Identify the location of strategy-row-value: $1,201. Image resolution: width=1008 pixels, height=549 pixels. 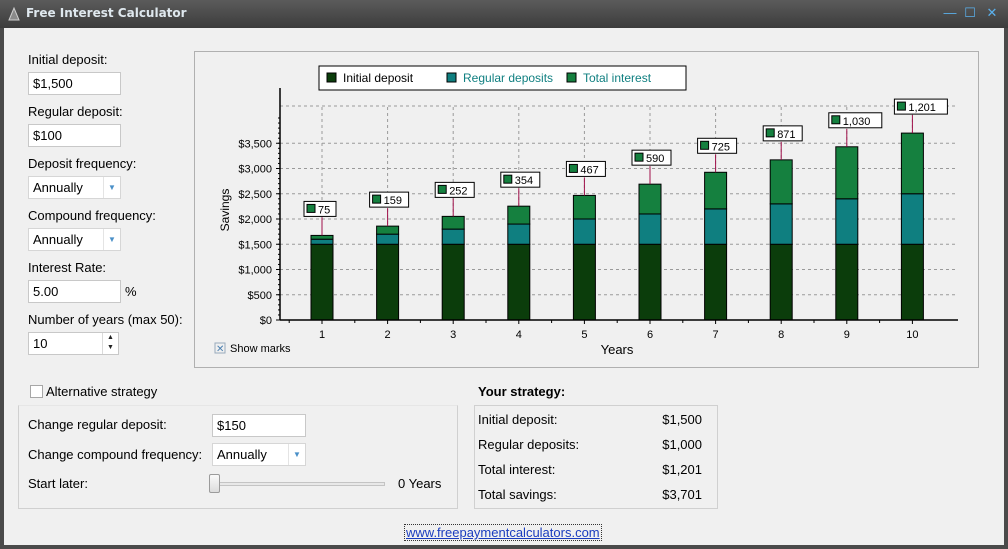
(682, 469).